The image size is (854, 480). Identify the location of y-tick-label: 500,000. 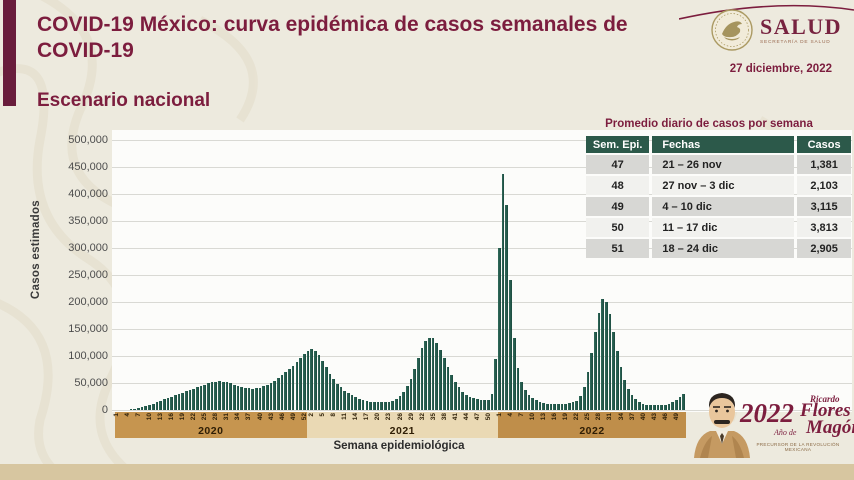
(88, 140).